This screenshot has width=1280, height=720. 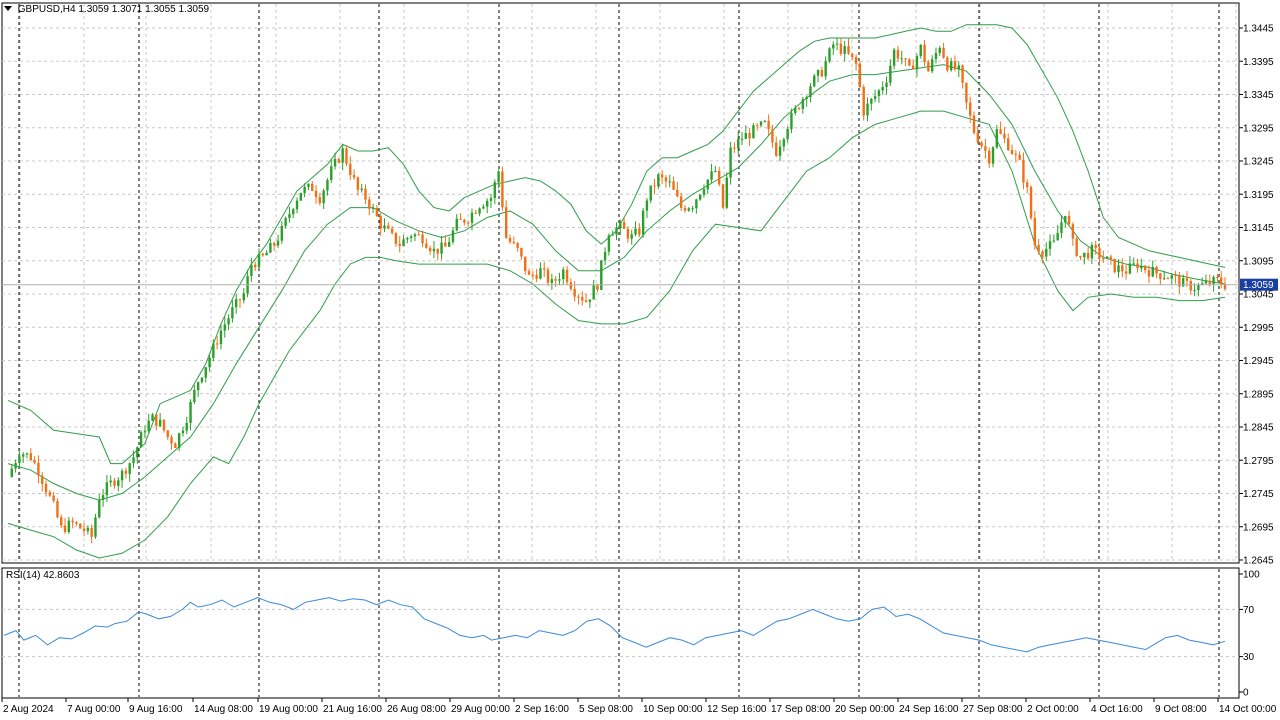 I want to click on symbol-label: GBPUSD,H4, so click(x=46, y=9).